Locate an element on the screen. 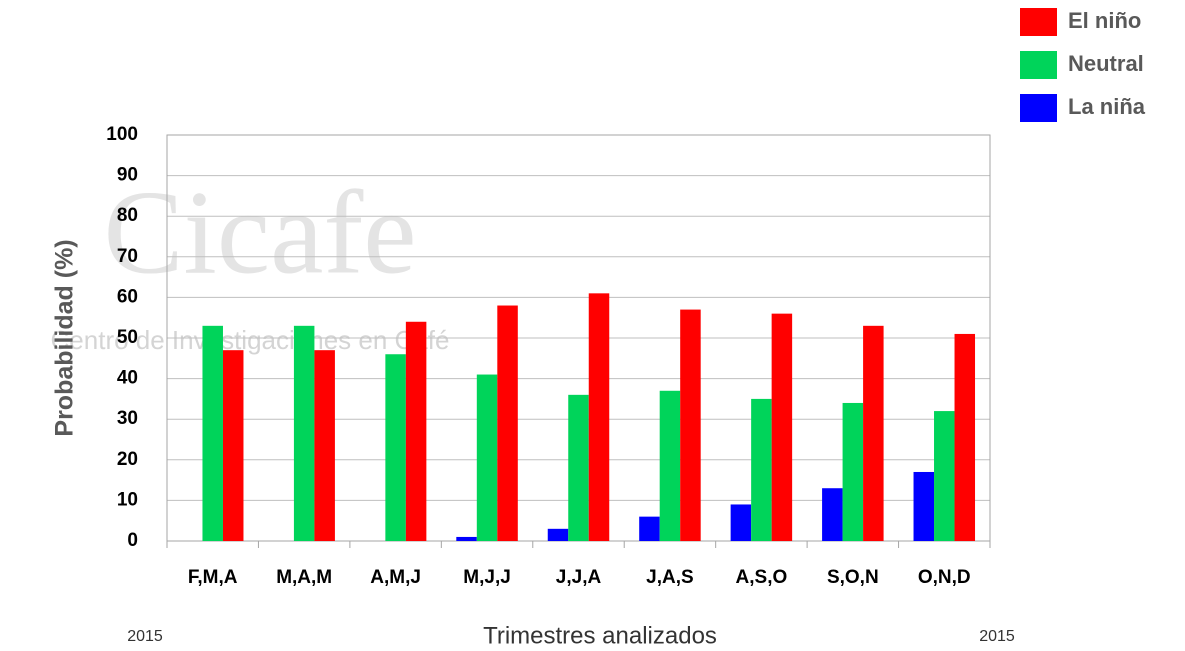  x-tick-label: M,A,M is located at coordinates (304, 577).